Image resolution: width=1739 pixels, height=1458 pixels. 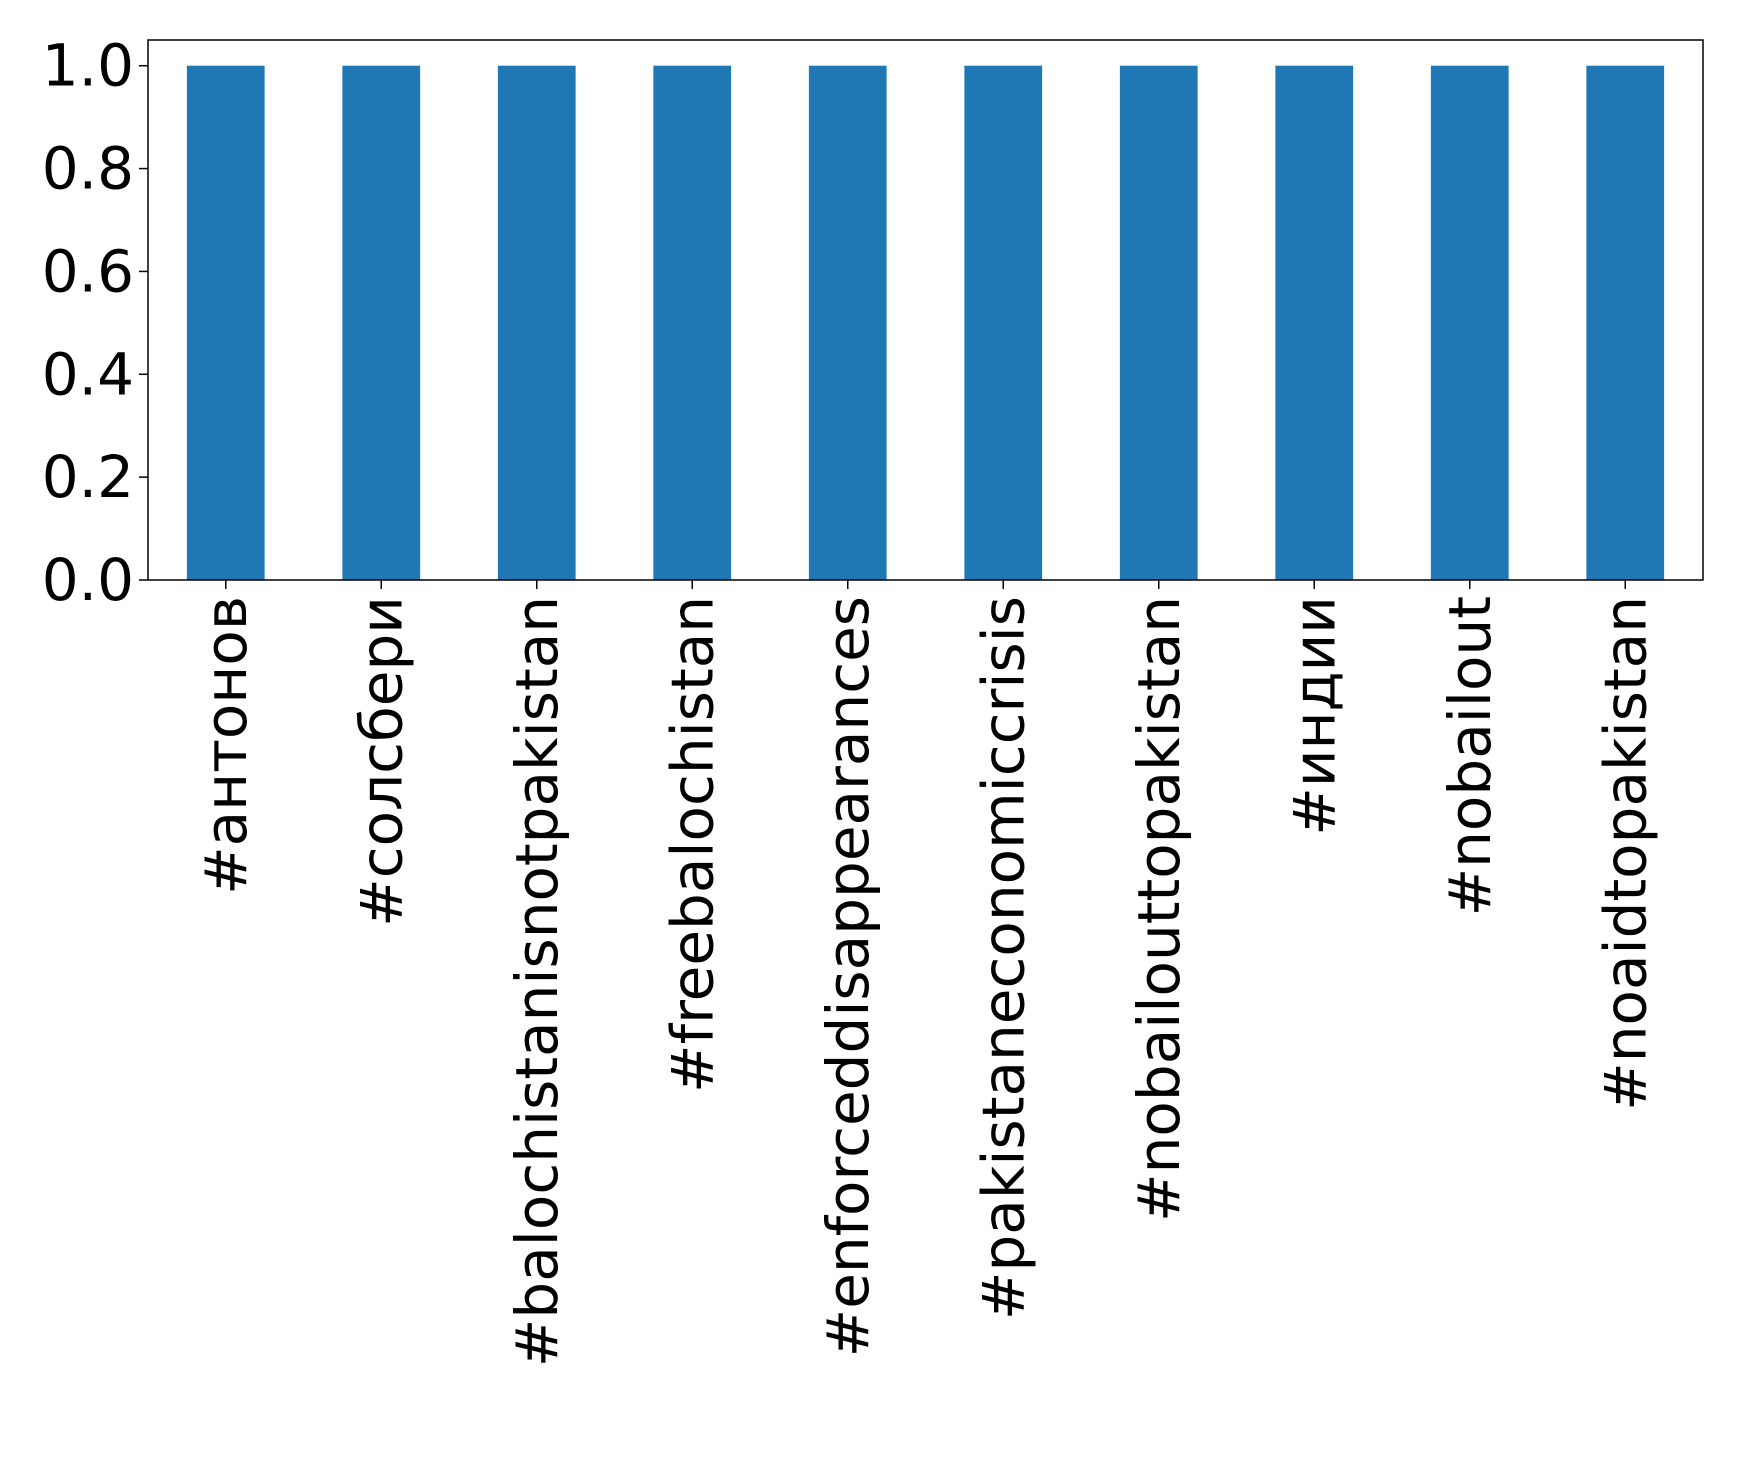 I want to click on x-tick-label: #nobailouttopakistan, so click(x=1159, y=909).